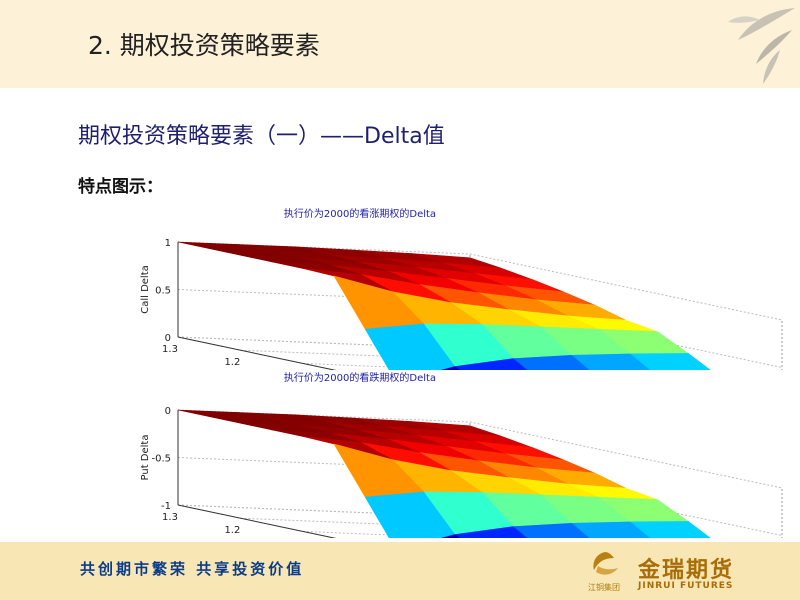  What do you see at coordinates (400, 44) in the screenshot?
I see `header-band: 2. 期权投资策略要素` at bounding box center [400, 44].